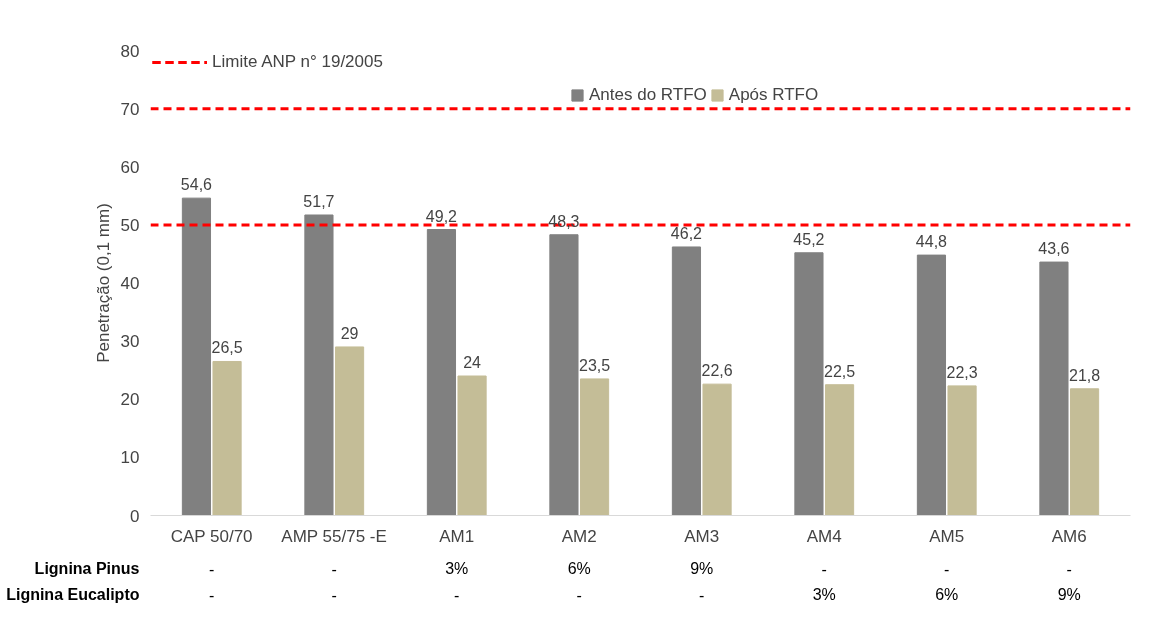  I want to click on text: Lignina Eucalipto, so click(73, 595).